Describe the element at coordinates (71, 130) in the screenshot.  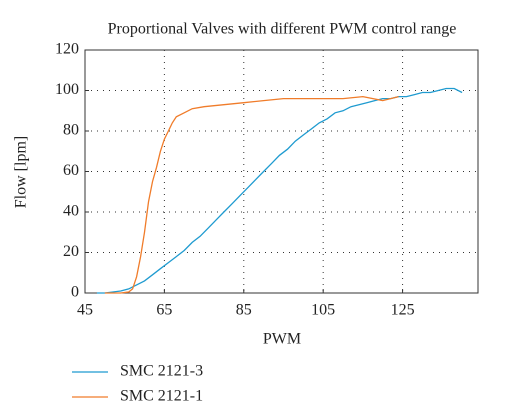
I see `y-tick-label: 80` at that location.